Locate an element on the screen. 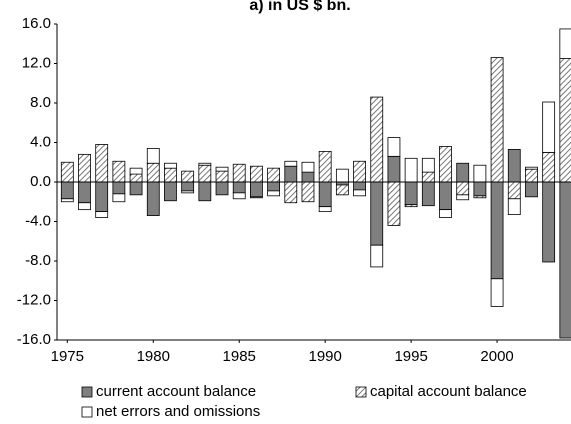 Image resolution: width=571 pixels, height=424 pixels. legend-label: net errors and omissions is located at coordinates (178, 411).